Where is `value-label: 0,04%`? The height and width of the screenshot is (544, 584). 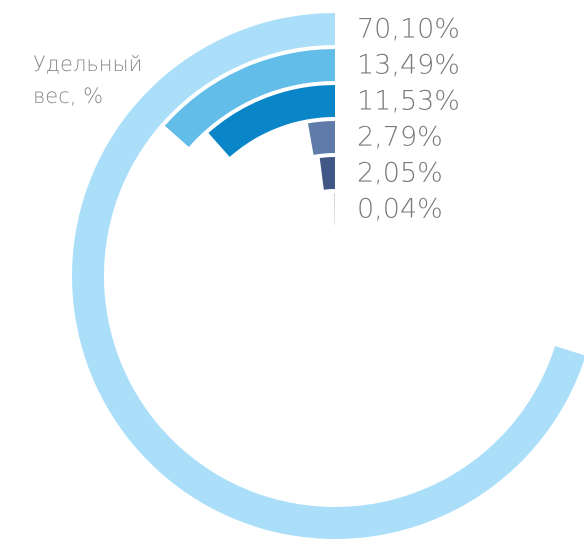 value-label: 0,04% is located at coordinates (400, 209).